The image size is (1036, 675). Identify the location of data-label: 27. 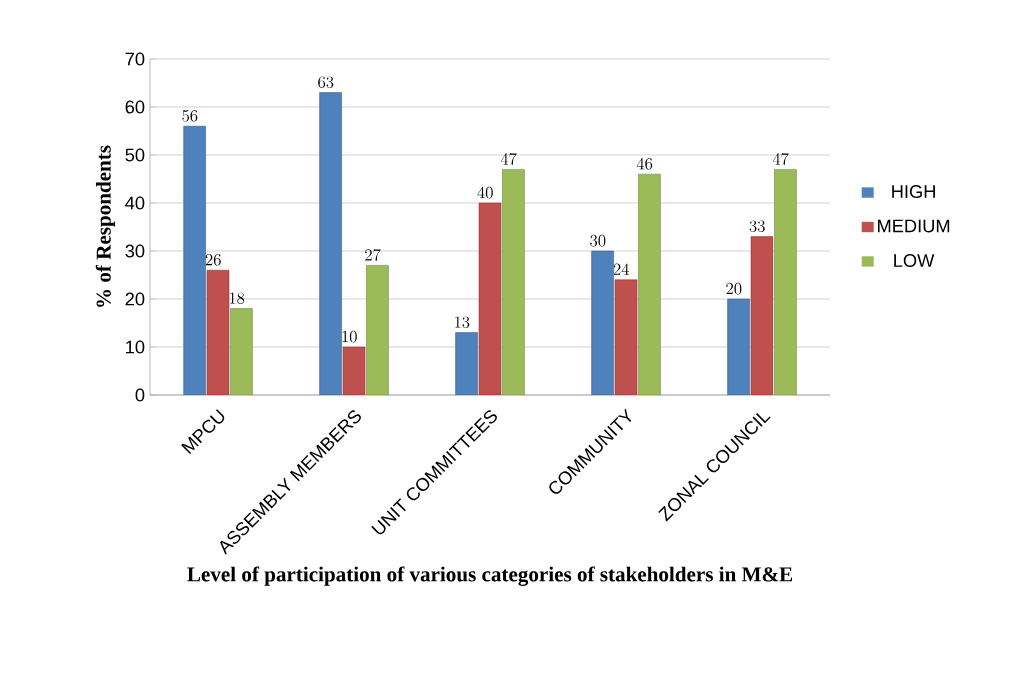
(373, 255).